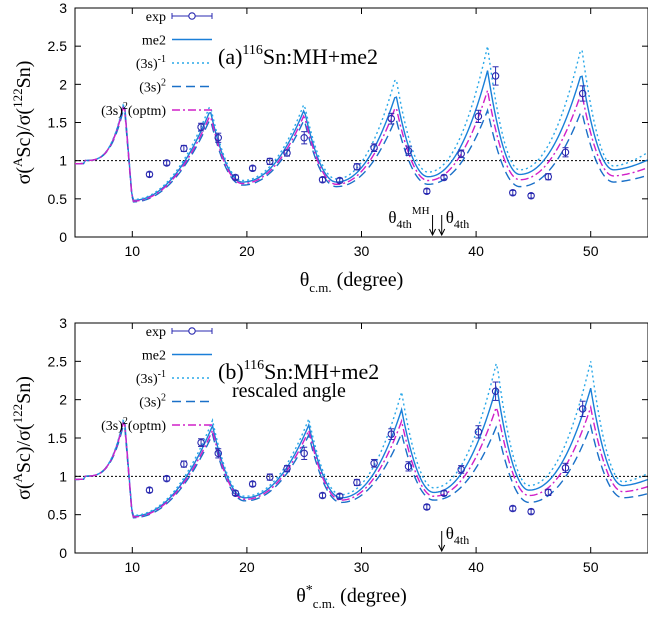  I want to click on panel-title: (b)116Sn:MH+me2, so click(298, 371).